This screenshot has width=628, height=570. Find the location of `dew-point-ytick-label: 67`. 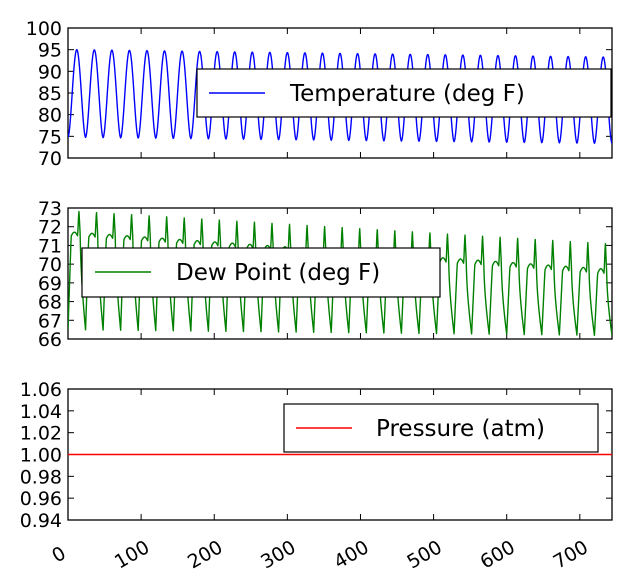

dew-point-ytick-label: 67 is located at coordinates (50, 321).